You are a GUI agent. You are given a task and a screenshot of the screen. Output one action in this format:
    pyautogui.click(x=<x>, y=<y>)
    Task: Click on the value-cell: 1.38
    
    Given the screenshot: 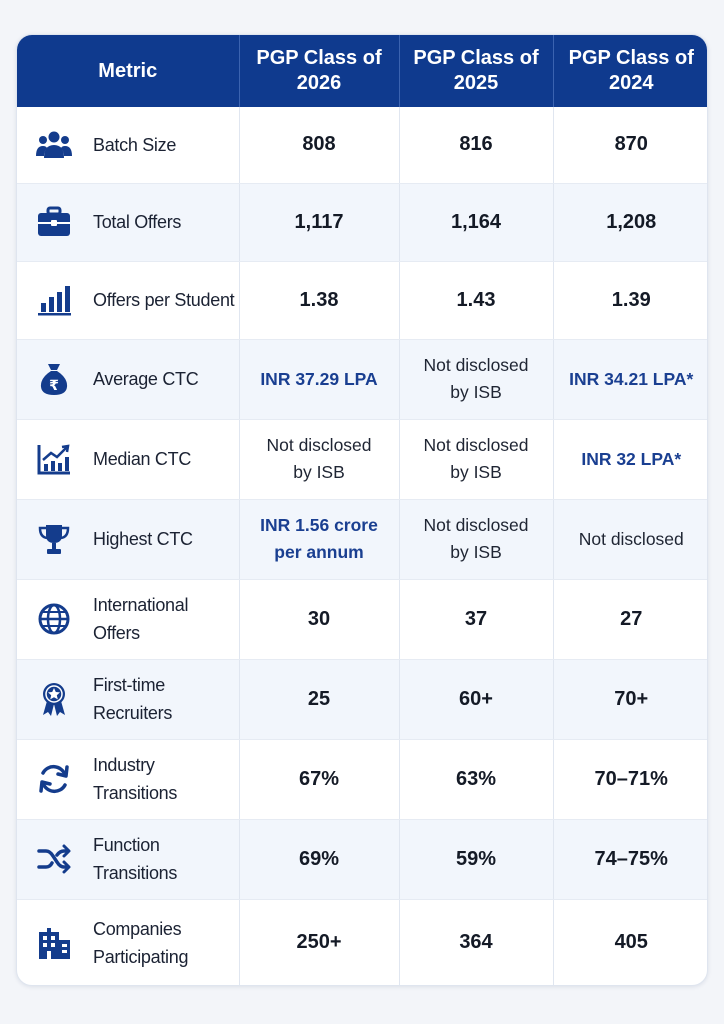 What is the action you would take?
    pyautogui.click(x=319, y=300)
    